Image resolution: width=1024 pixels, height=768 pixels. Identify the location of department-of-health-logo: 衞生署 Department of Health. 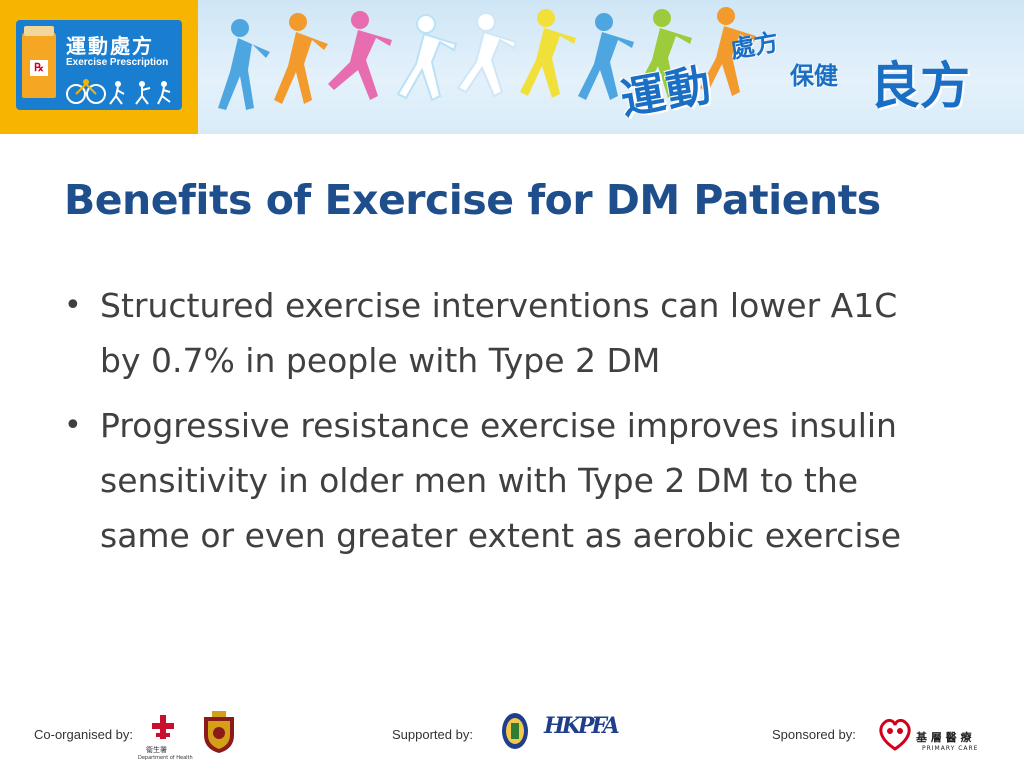
(166, 738).